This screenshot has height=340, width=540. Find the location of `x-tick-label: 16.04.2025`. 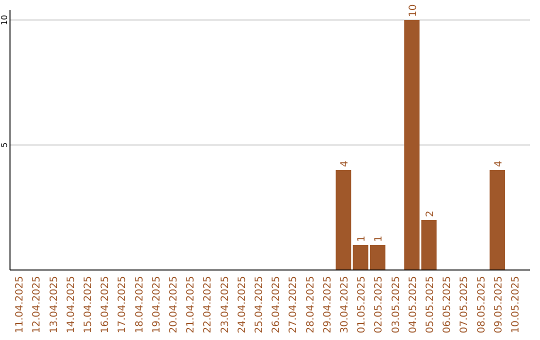

x-tick-label: 16.04.2025 is located at coordinates (106, 305).